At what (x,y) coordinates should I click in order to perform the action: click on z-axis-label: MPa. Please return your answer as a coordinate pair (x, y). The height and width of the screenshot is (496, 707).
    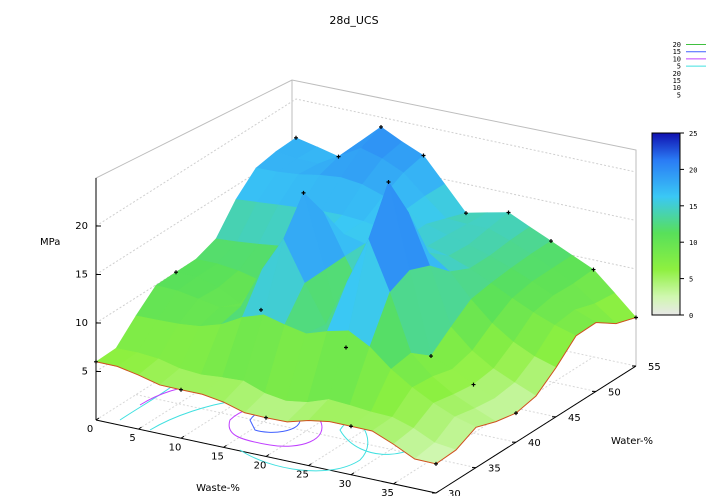
    Looking at the image, I should click on (50, 242).